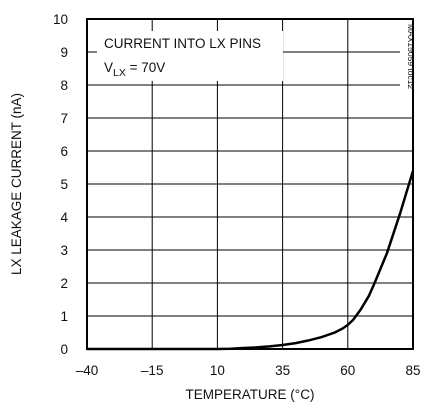  Describe the element at coordinates (411, 56) in the screenshot. I see `figure-id: MAX15059 toc12` at that location.